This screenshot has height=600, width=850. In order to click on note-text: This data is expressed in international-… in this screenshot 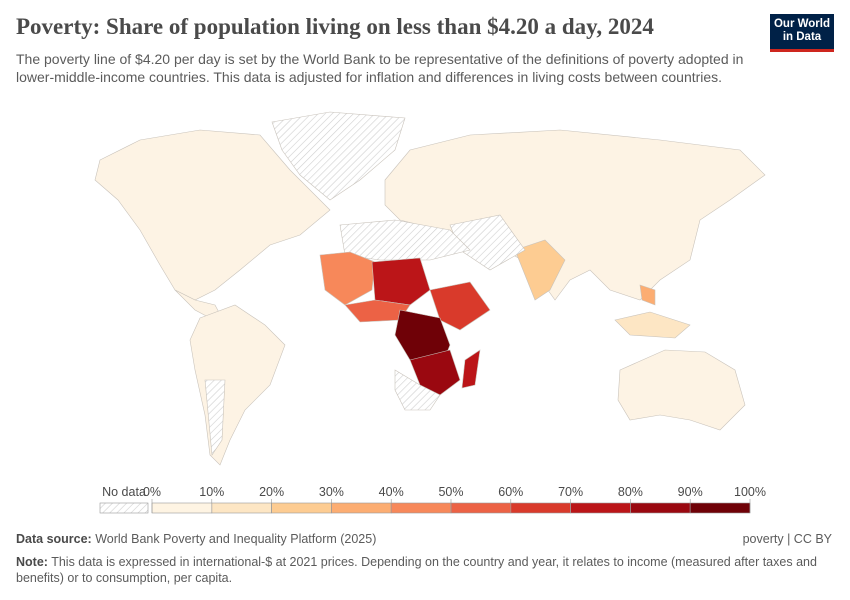, I will do `click(416, 570)`.